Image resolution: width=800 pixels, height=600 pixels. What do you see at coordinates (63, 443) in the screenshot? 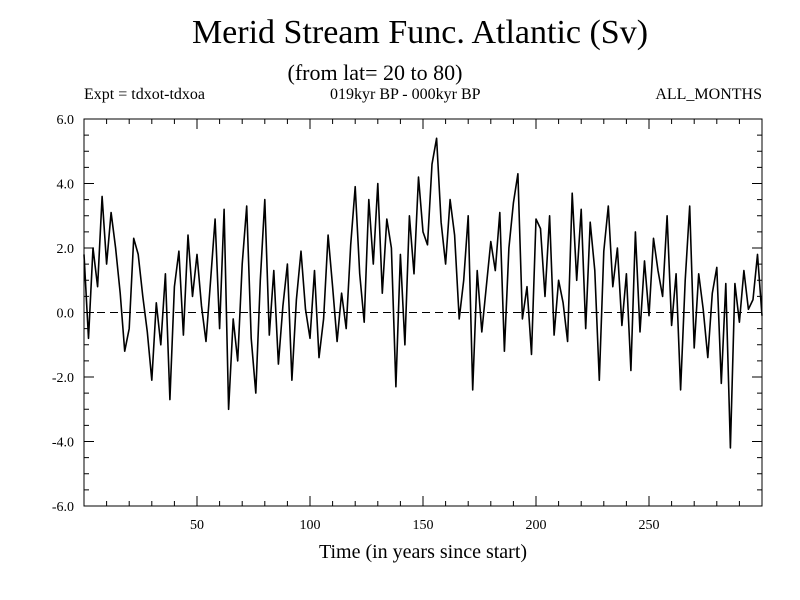
I see `y-tick-label: -4.0` at bounding box center [63, 443].